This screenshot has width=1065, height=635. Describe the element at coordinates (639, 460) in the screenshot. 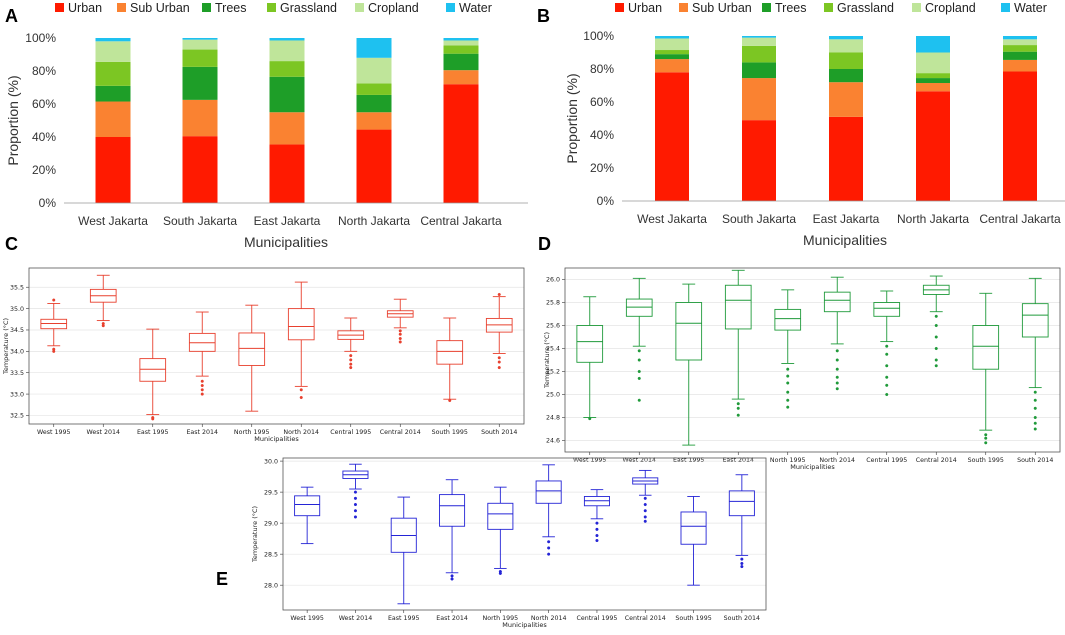

I see `x-tick-label: West 2014` at that location.